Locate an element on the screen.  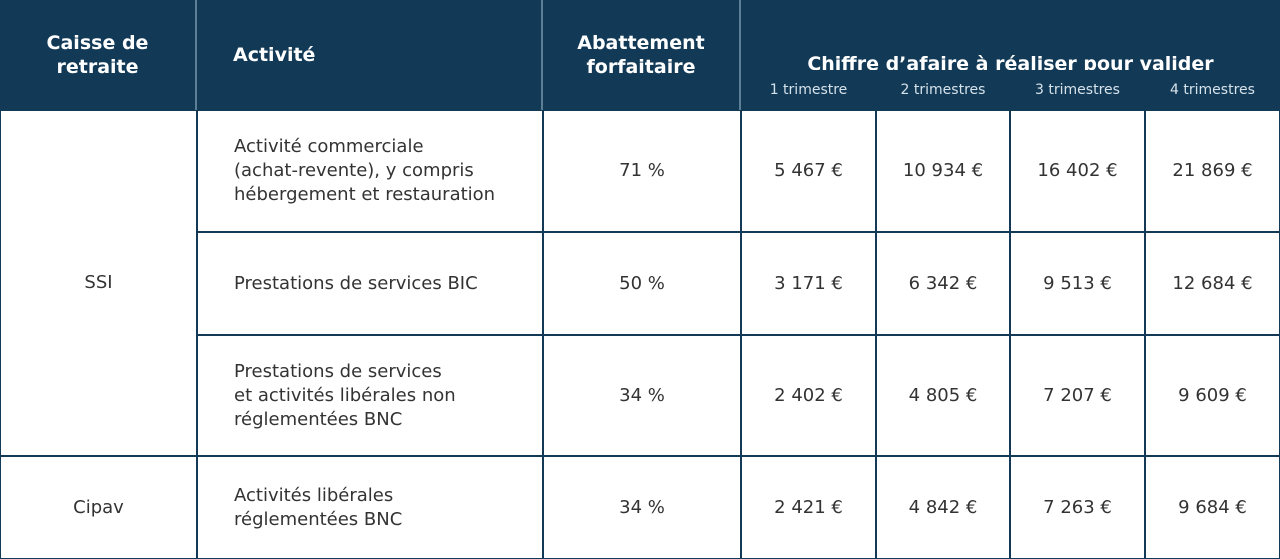
amount-text: 4 842 € is located at coordinates (943, 507).